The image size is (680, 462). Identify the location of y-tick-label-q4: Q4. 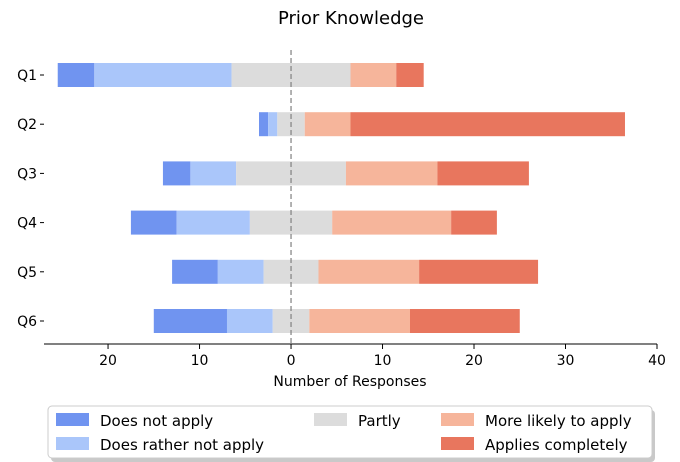
(27, 224).